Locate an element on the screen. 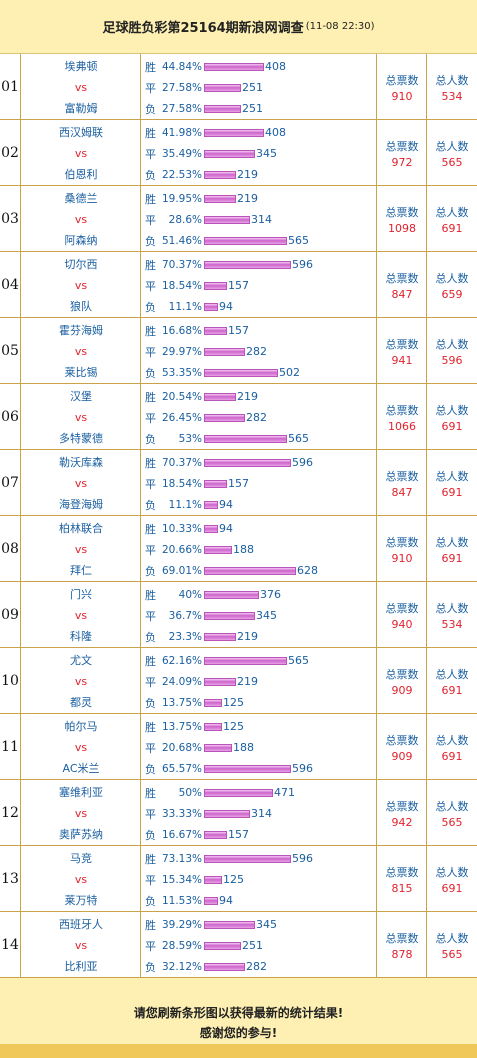 This screenshot has height=1058, width=477. teams-cell: 塞维利亚 vs 奥萨苏纳 is located at coordinates (81, 812).